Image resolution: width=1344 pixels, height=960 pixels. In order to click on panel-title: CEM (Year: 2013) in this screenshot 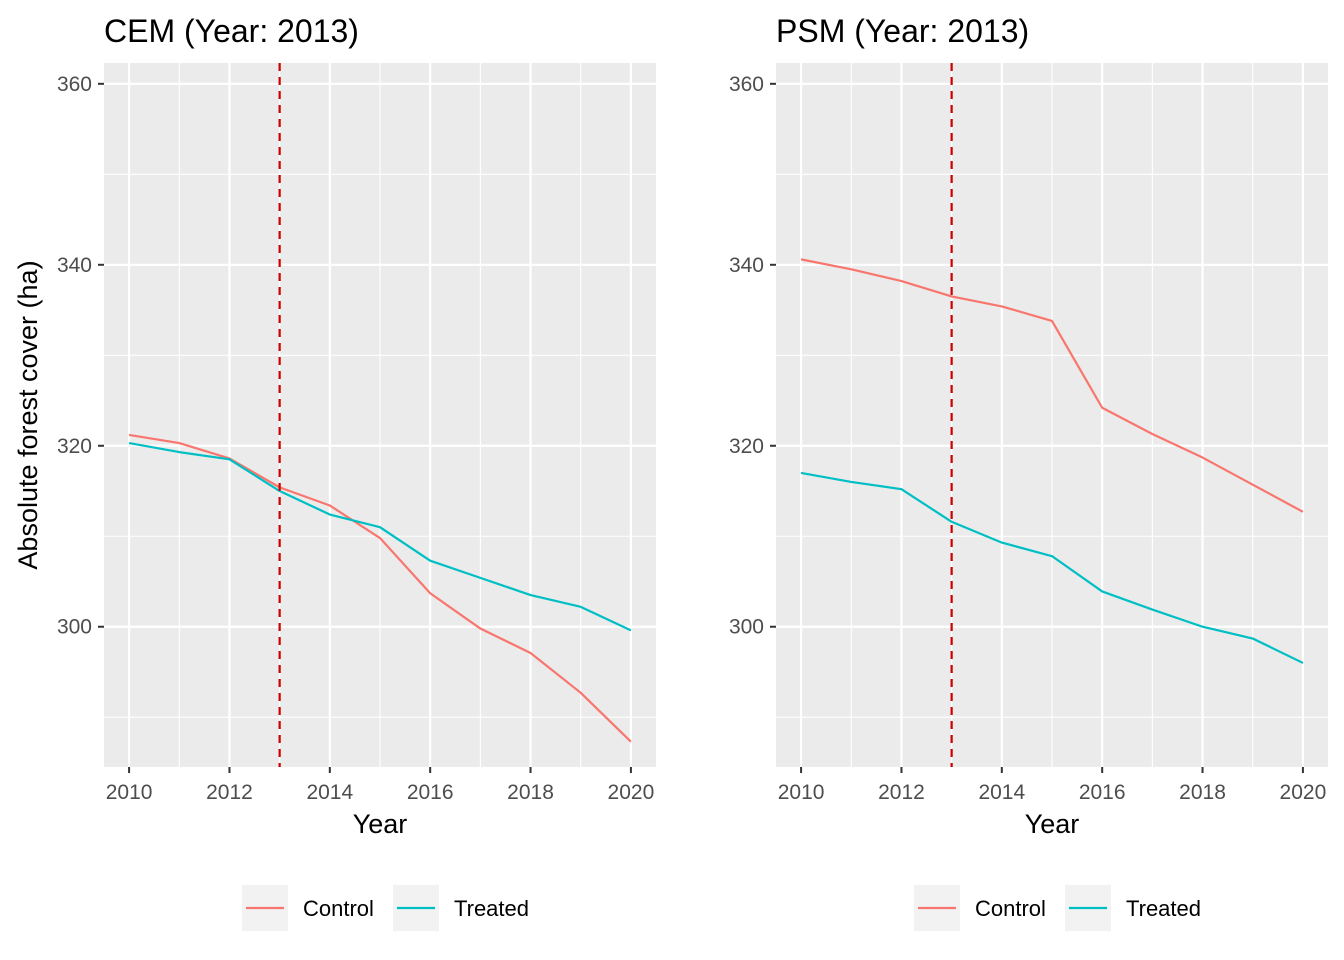, I will do `click(231, 31)`.